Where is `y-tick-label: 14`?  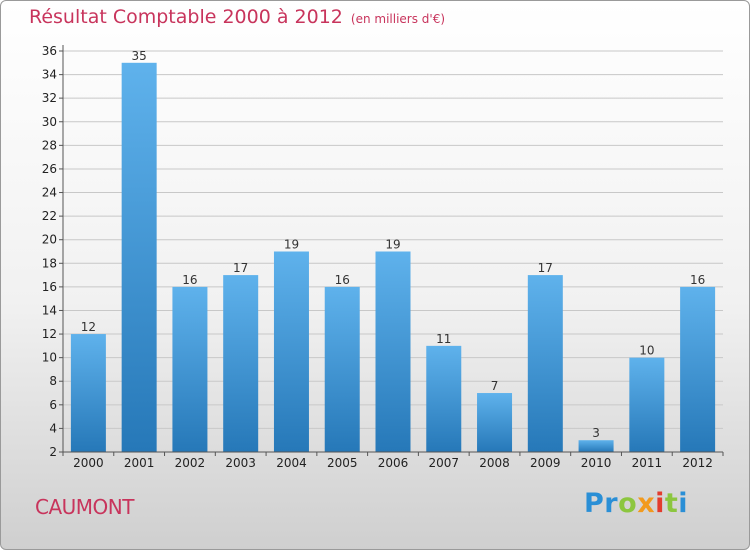 y-tick-label: 14 is located at coordinates (49, 310).